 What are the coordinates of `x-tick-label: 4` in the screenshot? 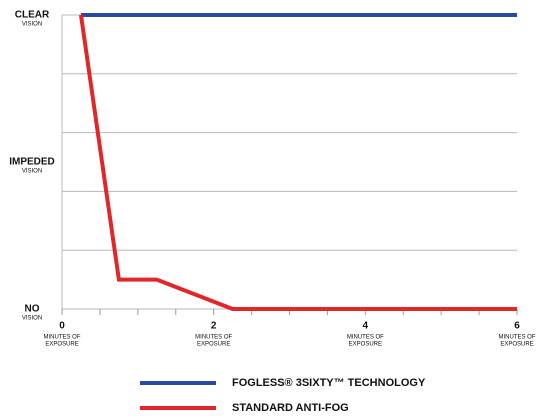 It's located at (366, 326).